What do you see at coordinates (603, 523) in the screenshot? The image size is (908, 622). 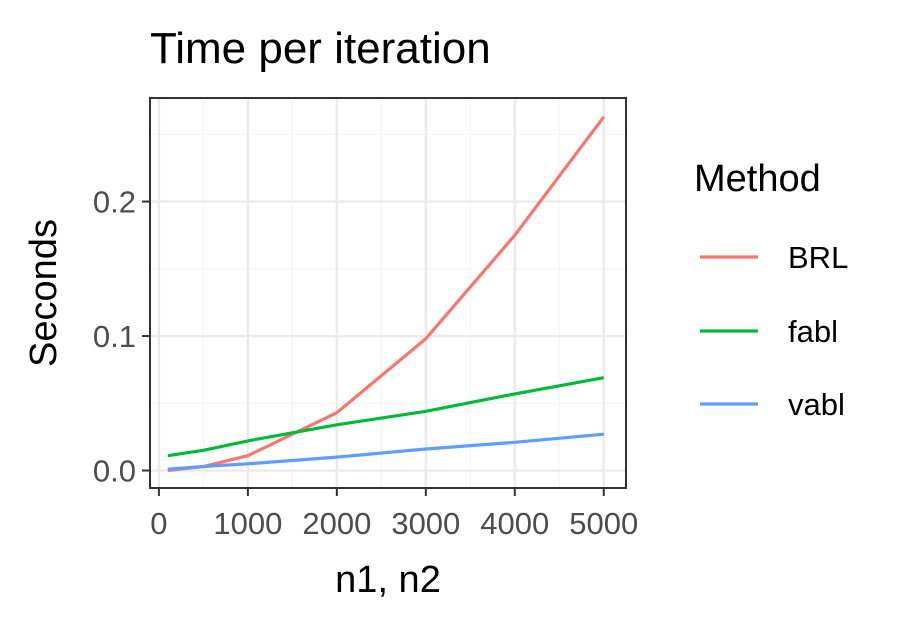 I see `x-tick-label: 5000` at bounding box center [603, 523].